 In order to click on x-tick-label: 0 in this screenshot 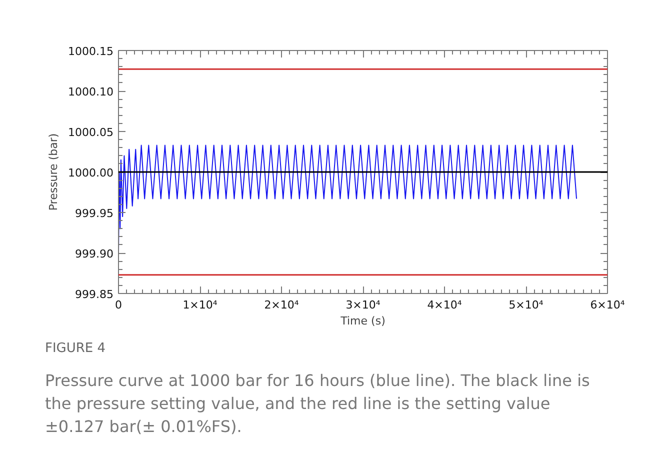, I will do `click(118, 305)`.